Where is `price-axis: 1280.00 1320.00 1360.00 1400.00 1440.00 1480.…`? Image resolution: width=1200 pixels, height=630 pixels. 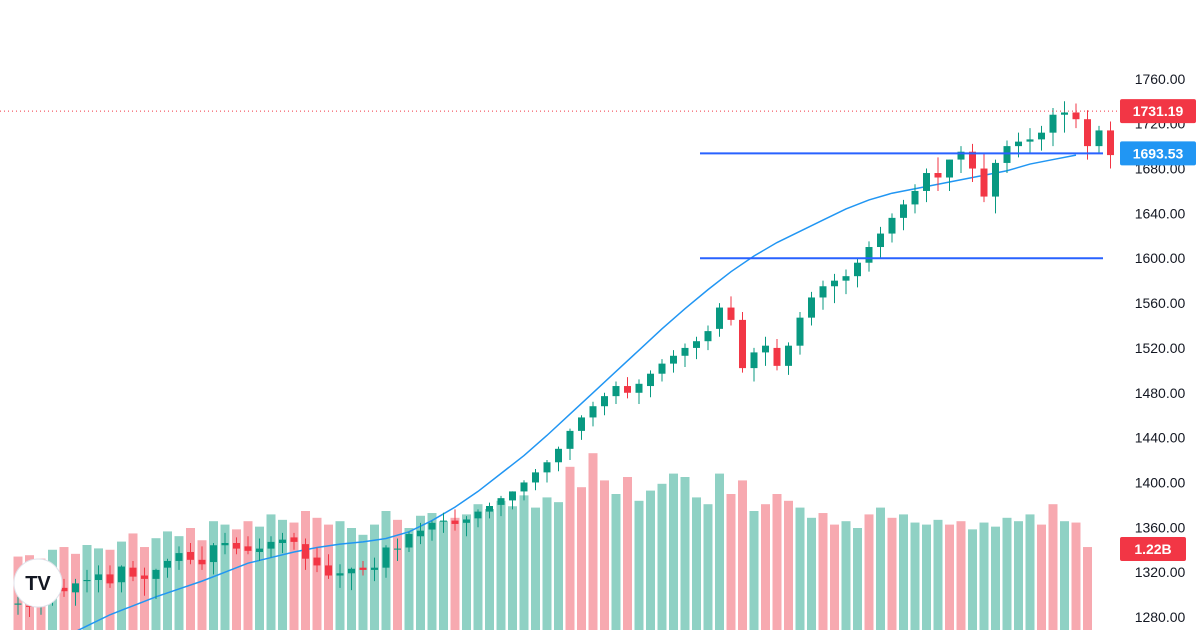 price-axis: 1280.00 1320.00 1360.00 1400.00 1440.00 1480.… is located at coordinates (1160, 348).